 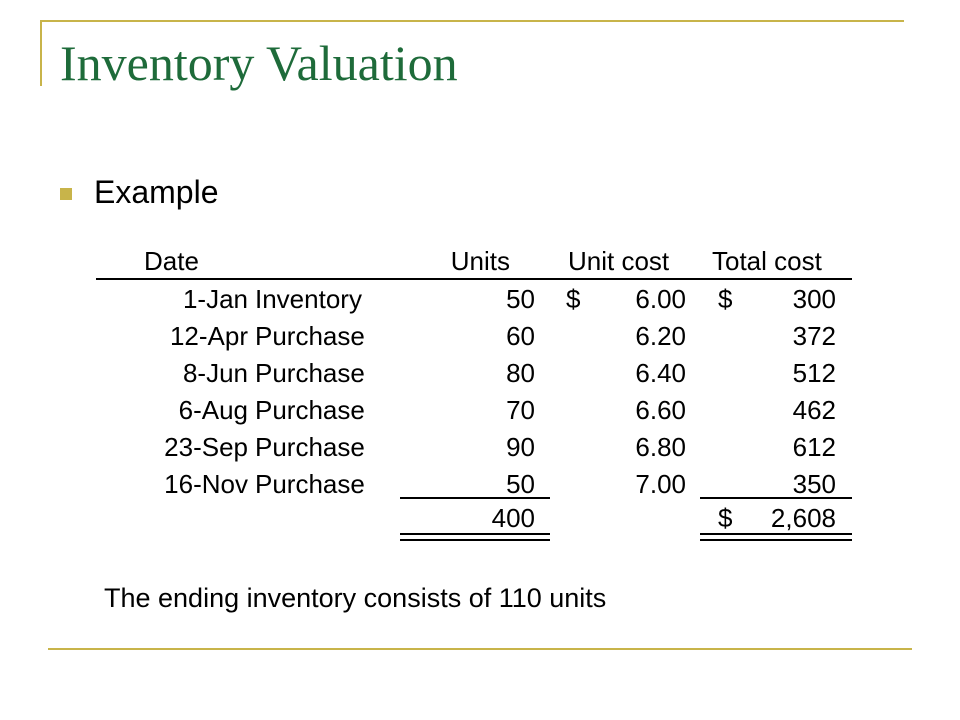 I want to click on header-units: Units, so click(x=480, y=261).